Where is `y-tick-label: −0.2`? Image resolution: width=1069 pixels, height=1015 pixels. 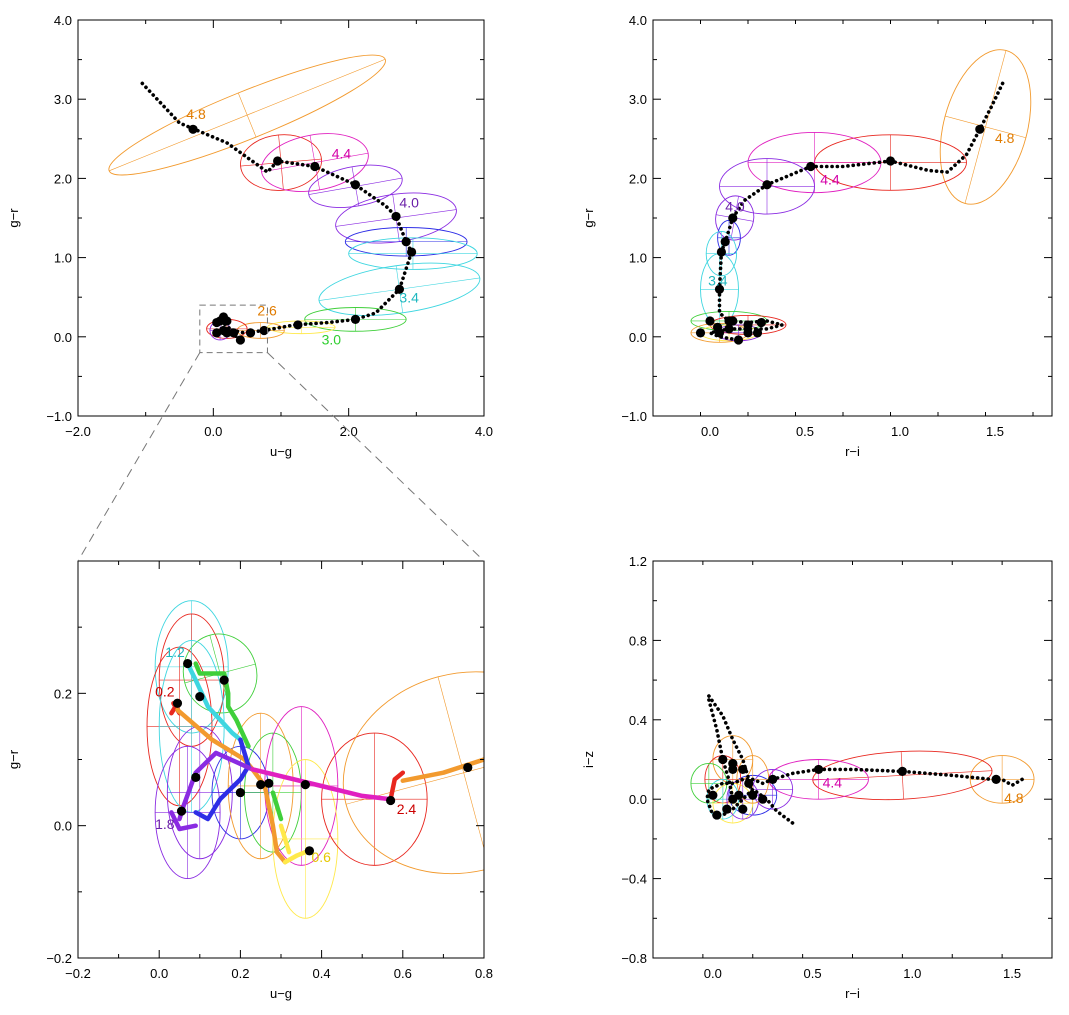
y-tick-label: −0.2 is located at coordinates (59, 958).